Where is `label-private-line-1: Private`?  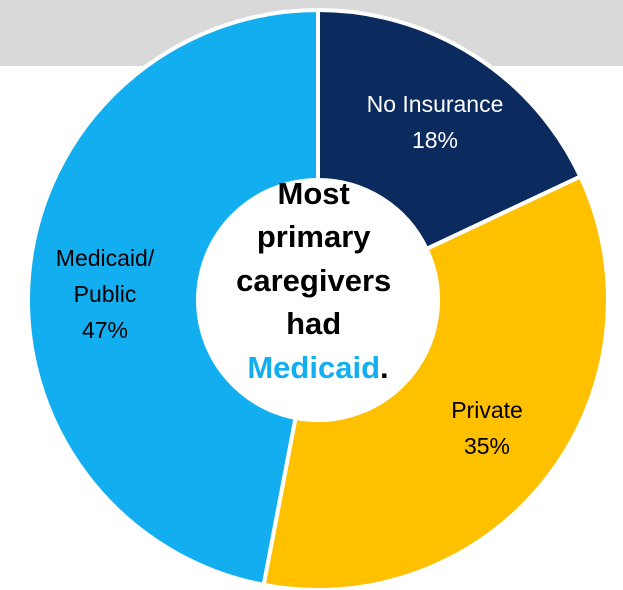 label-private-line-1: Private is located at coordinates (487, 410).